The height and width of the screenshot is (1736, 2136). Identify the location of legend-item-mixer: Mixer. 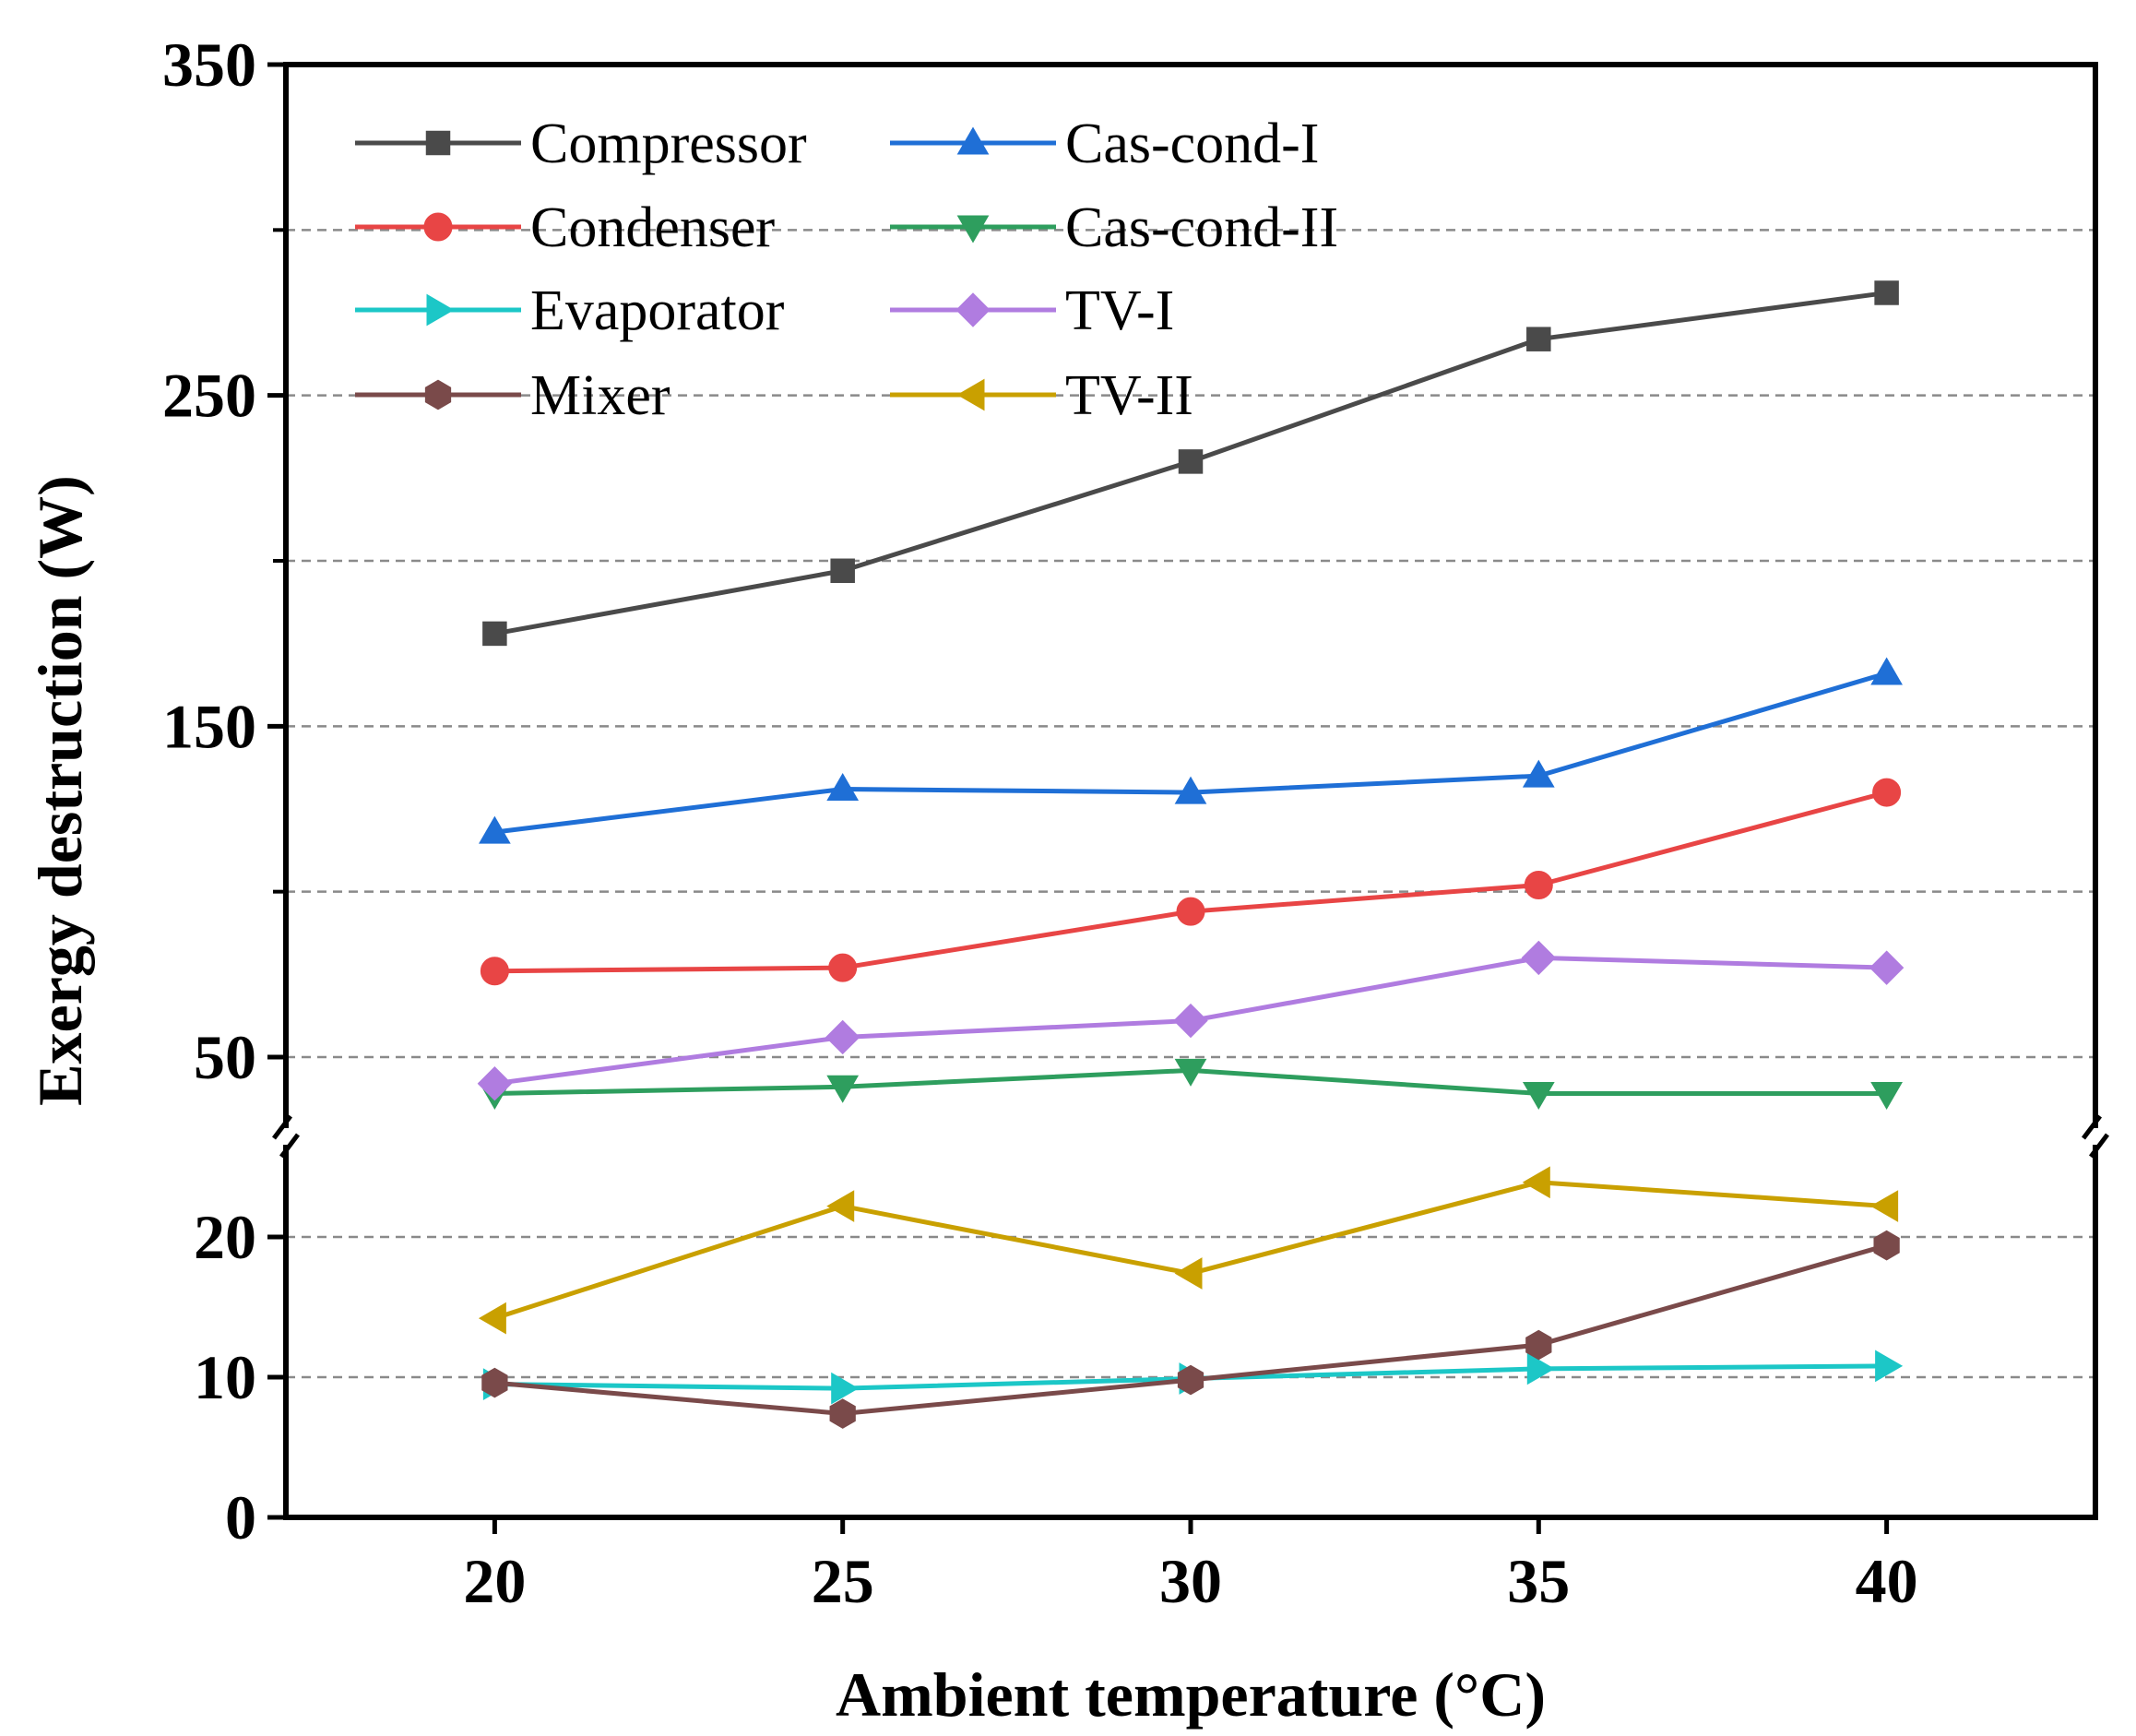
(512, 395).